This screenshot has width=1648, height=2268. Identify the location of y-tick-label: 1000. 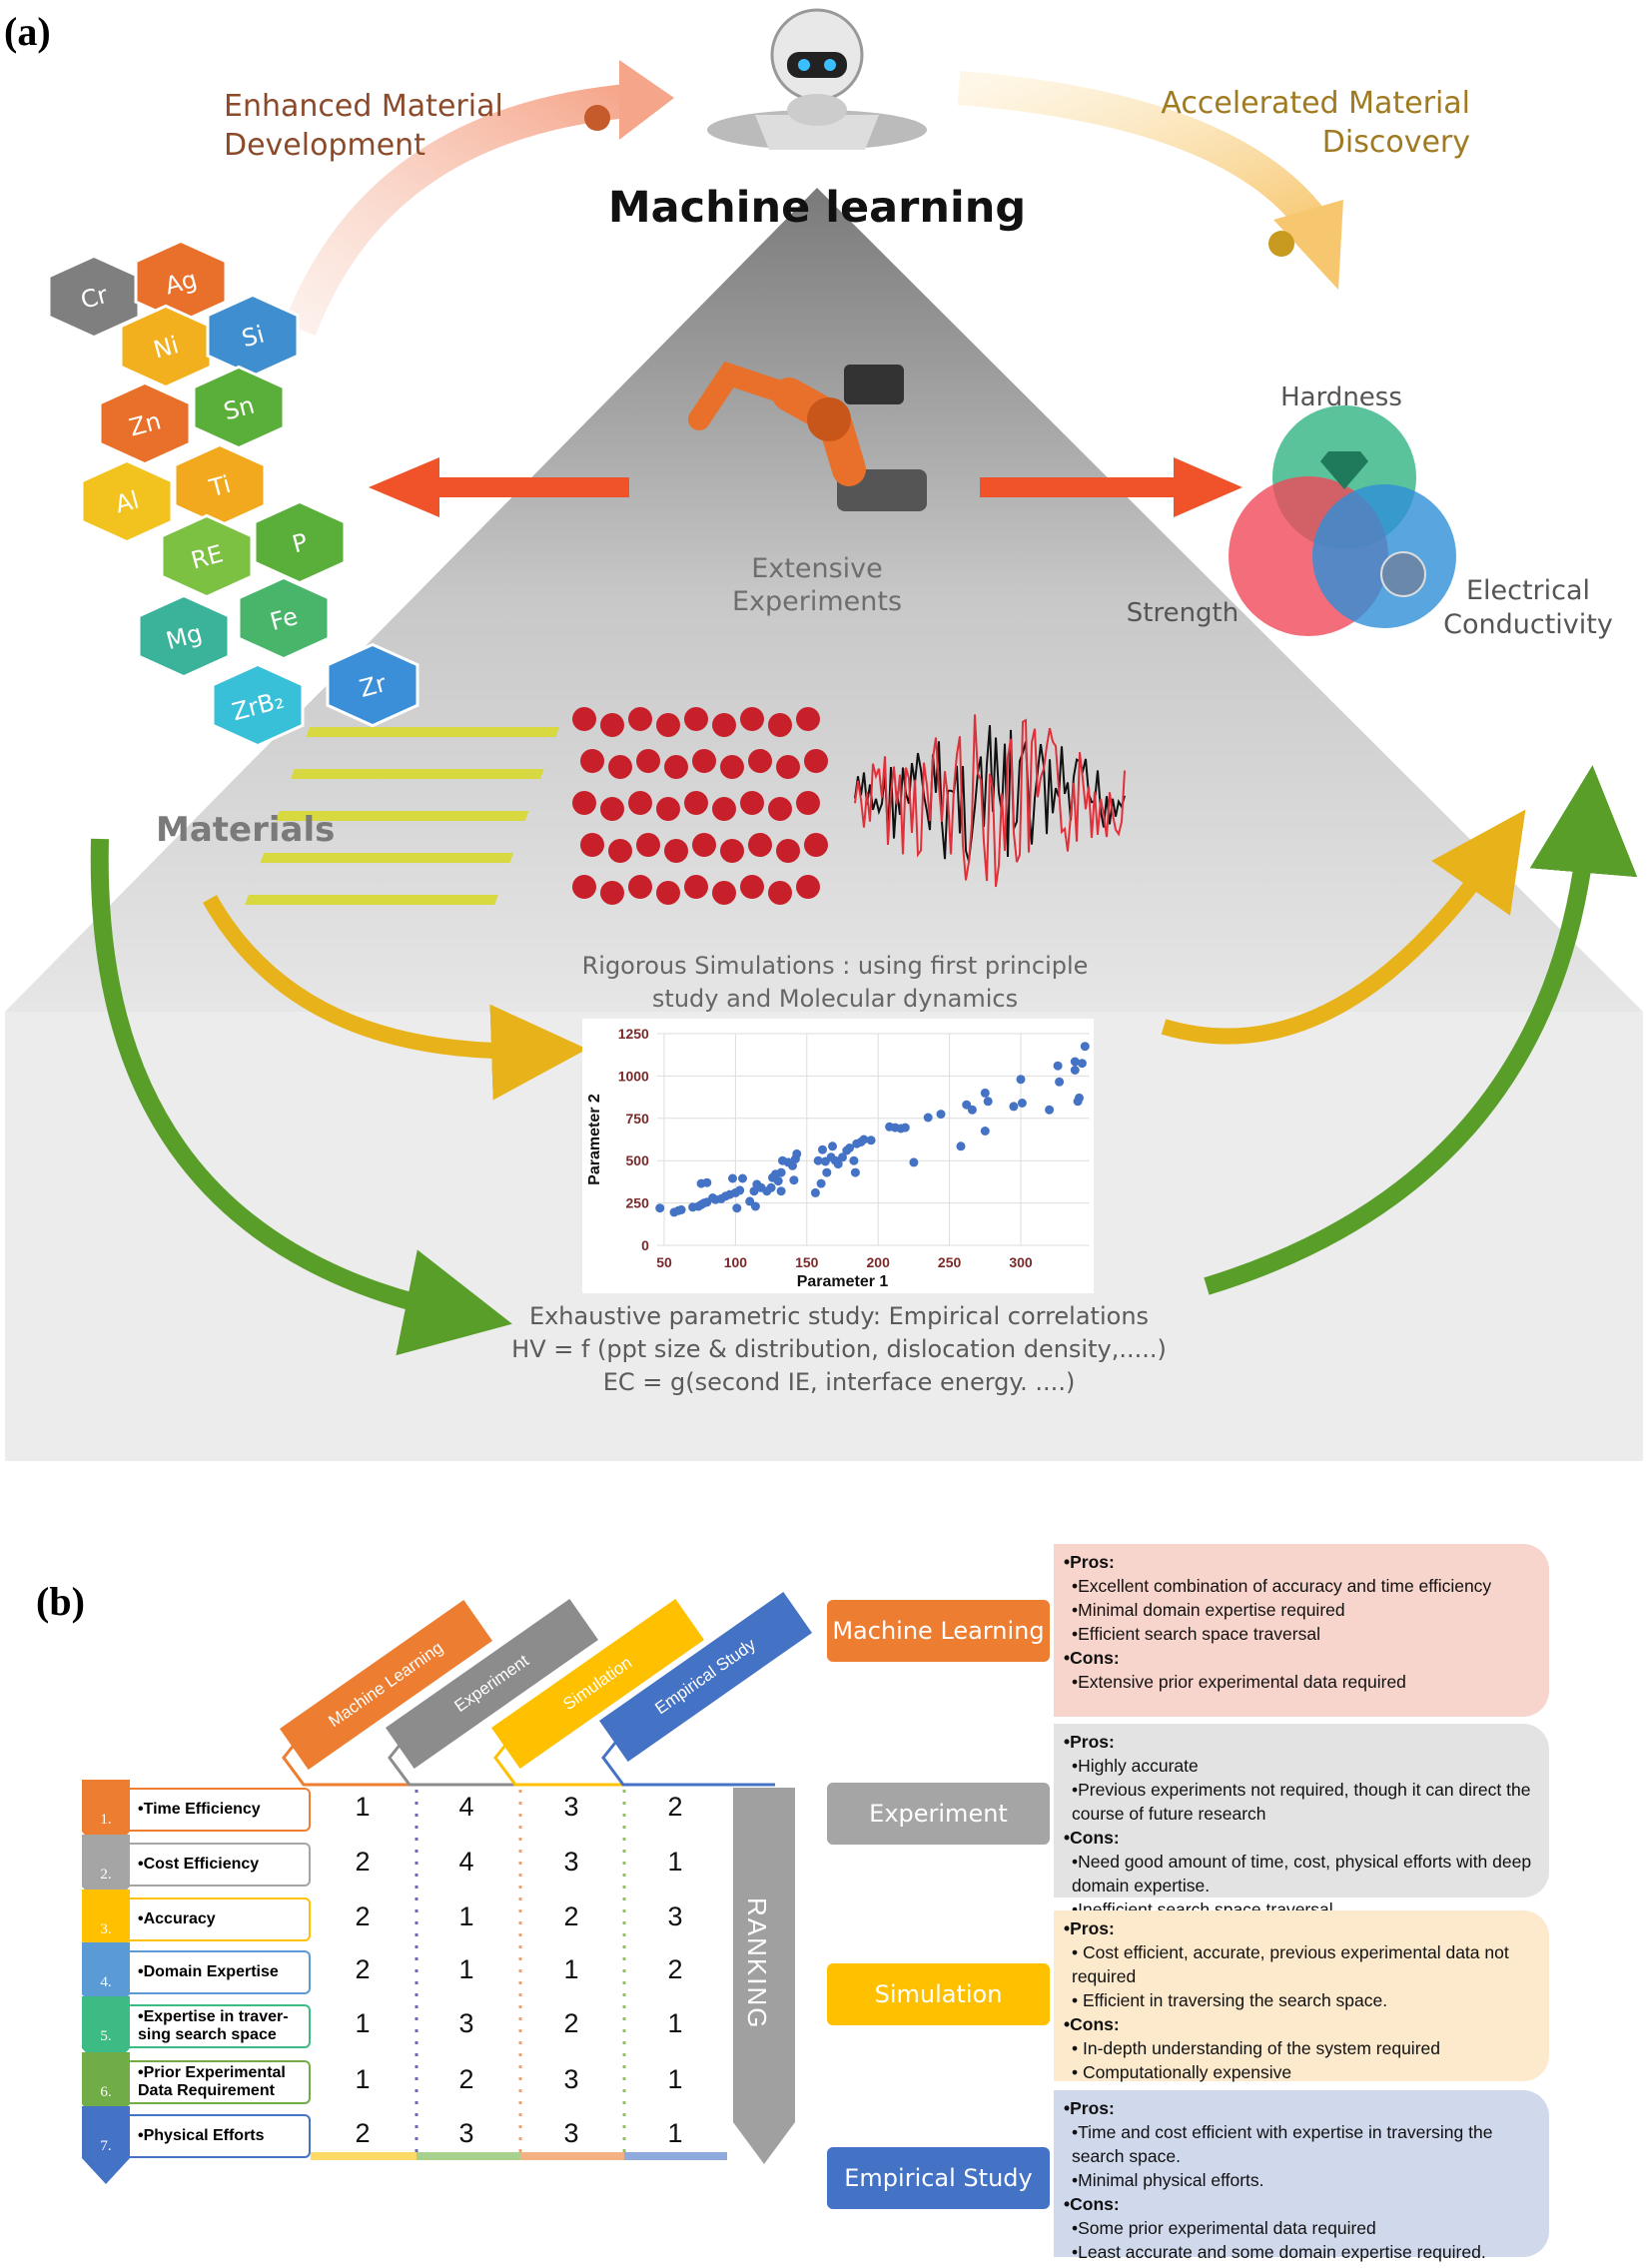
(633, 1076).